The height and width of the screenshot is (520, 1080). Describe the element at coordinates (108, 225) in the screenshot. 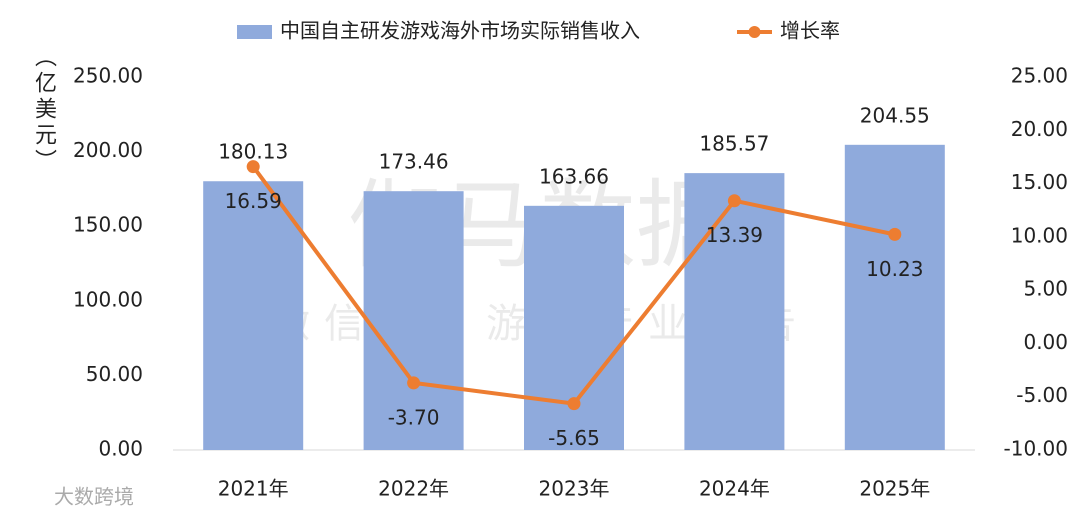

I see `y-tick-label: 150.00` at that location.